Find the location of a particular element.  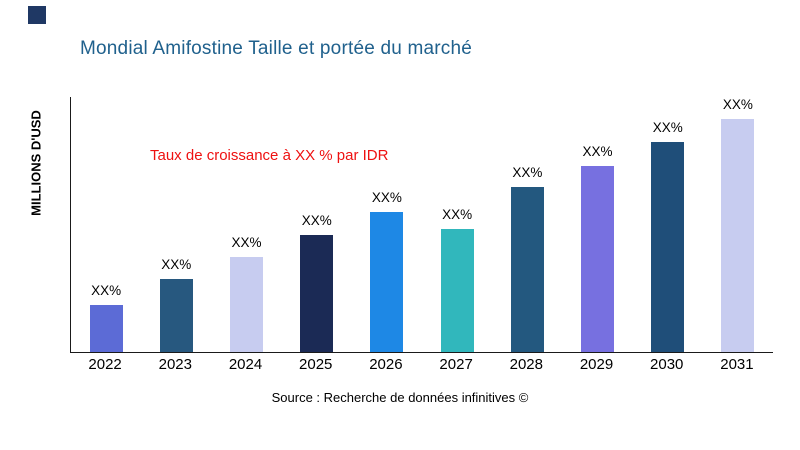

bar-2023 is located at coordinates (176, 315).